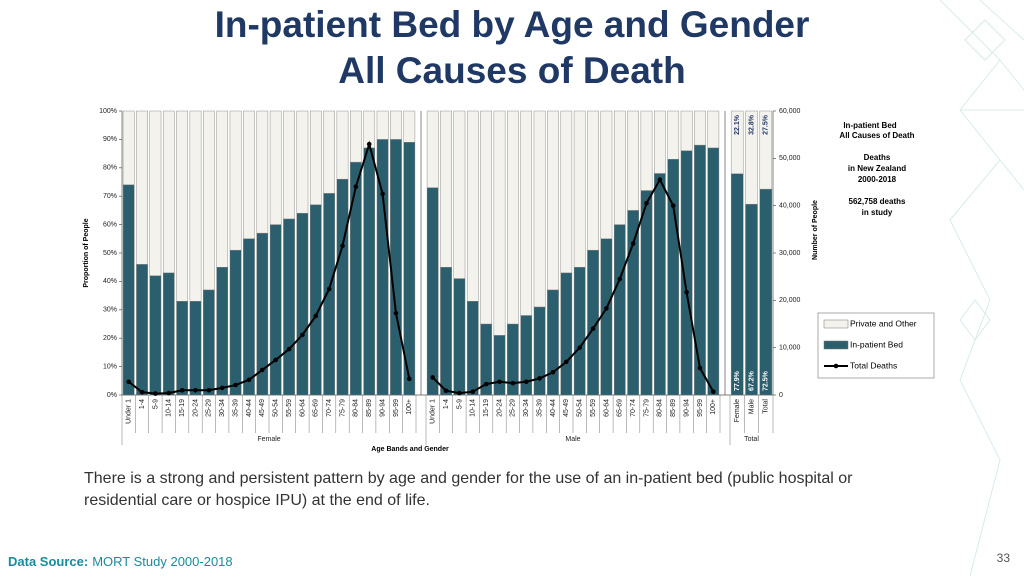 This screenshot has height=581, width=1024. Describe the element at coordinates (112, 395) in the screenshot. I see `y-tick-label: 0%` at that location.